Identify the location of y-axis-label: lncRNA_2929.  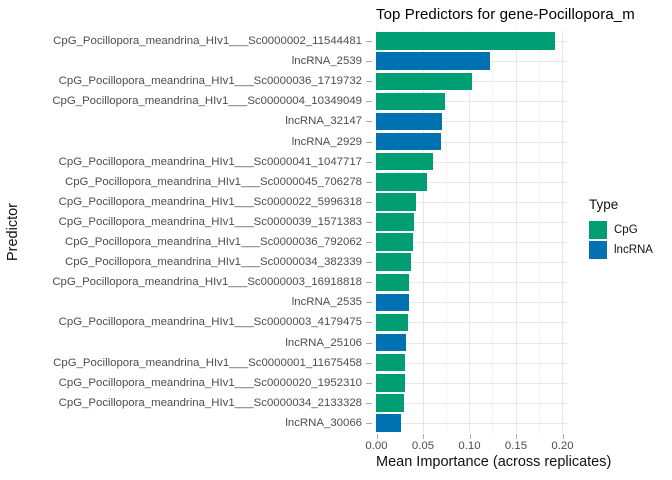
(326, 141).